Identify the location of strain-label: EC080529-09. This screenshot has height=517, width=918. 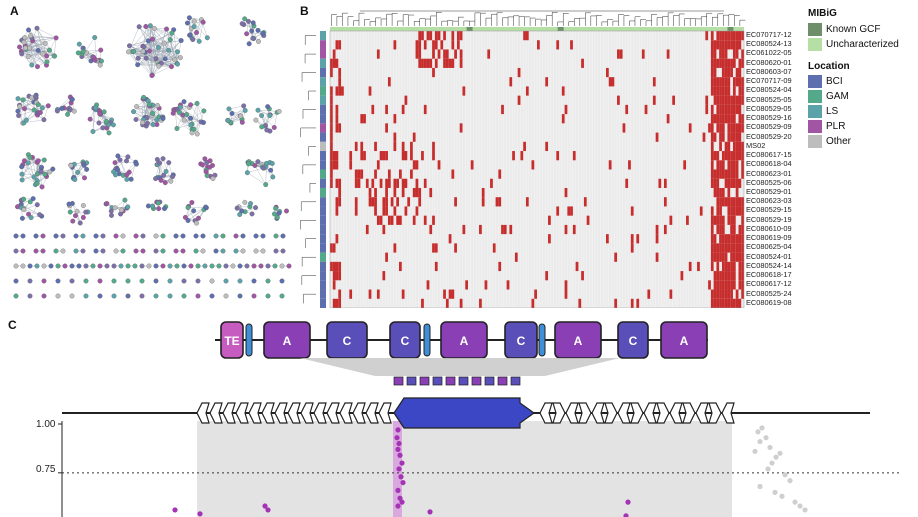
(769, 127).